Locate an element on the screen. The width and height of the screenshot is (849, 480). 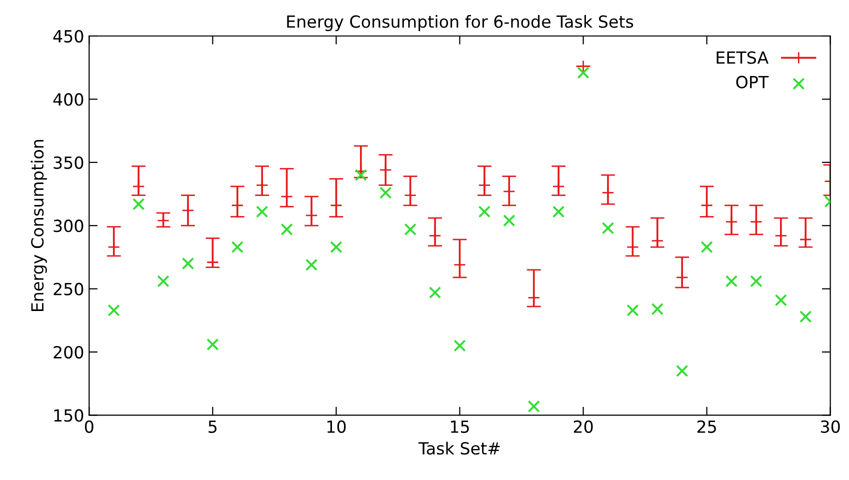
y-tick-label: 400 is located at coordinates (68, 99).